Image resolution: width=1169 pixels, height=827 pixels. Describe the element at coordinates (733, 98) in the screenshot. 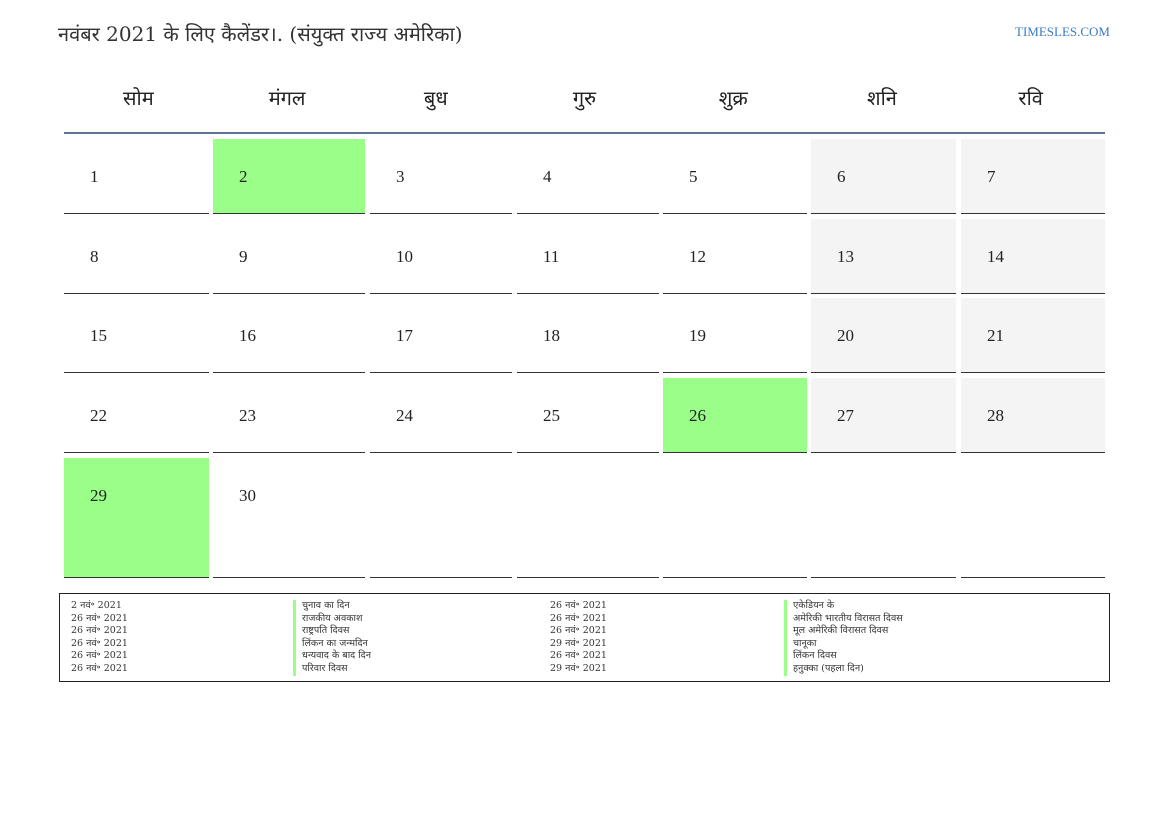

I see `weekday-fri: शुक्र` at that location.